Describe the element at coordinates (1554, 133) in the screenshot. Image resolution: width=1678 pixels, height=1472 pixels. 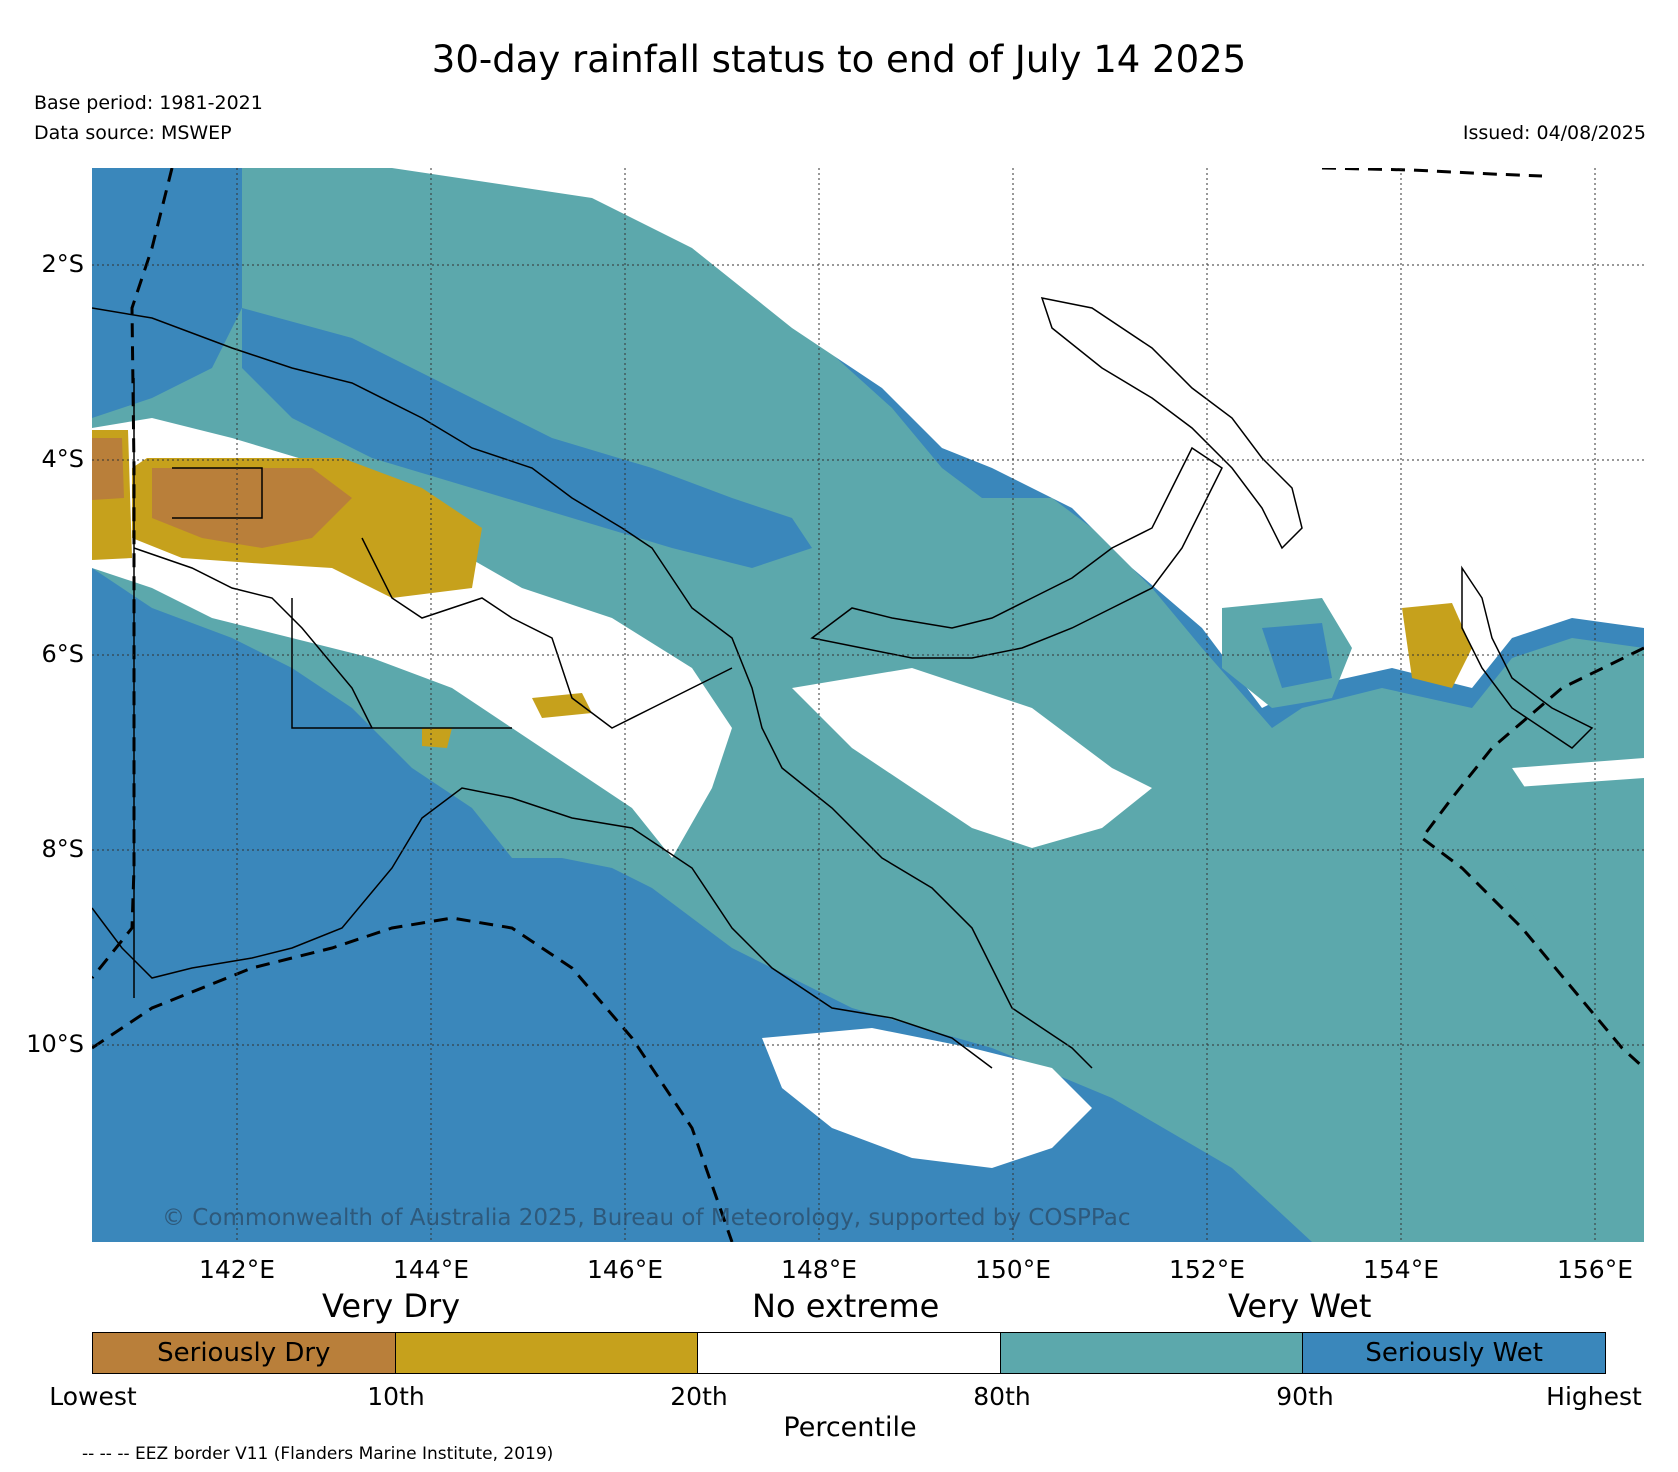
I see `issued-date: Issued: 04/08/2025` at that location.